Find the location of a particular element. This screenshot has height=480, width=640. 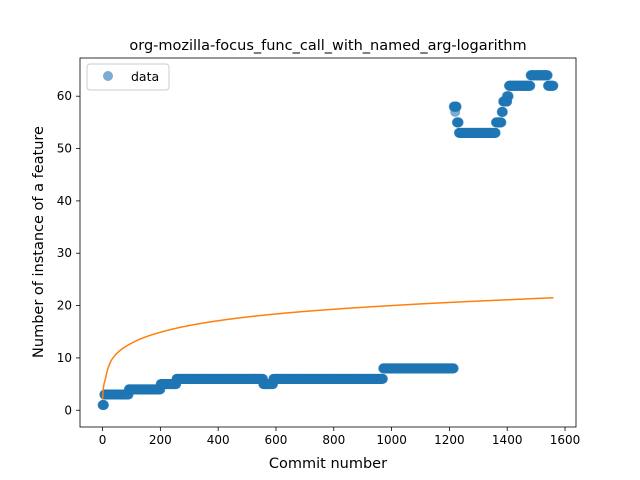

x-tick-label: 1000 is located at coordinates (391, 440).